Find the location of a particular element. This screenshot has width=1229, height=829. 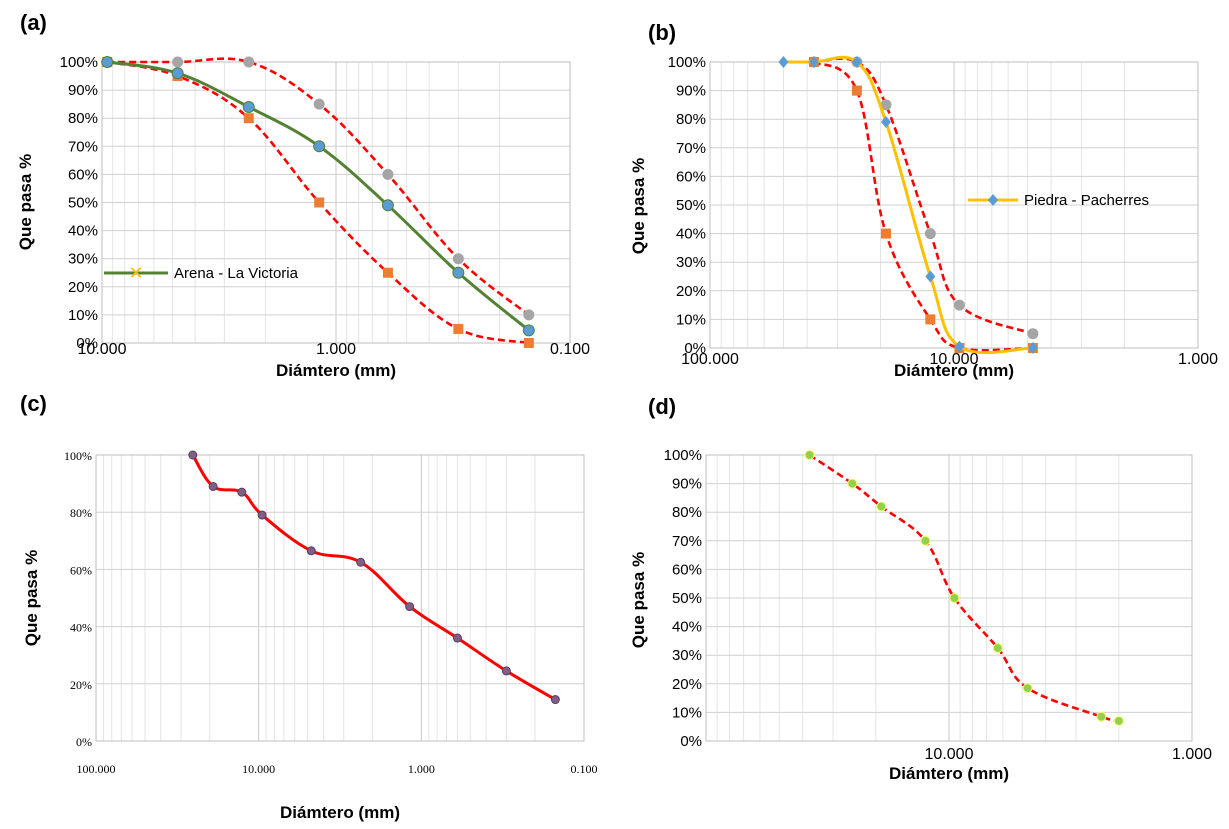

legend-marker: ✕ is located at coordinates (135, 273).